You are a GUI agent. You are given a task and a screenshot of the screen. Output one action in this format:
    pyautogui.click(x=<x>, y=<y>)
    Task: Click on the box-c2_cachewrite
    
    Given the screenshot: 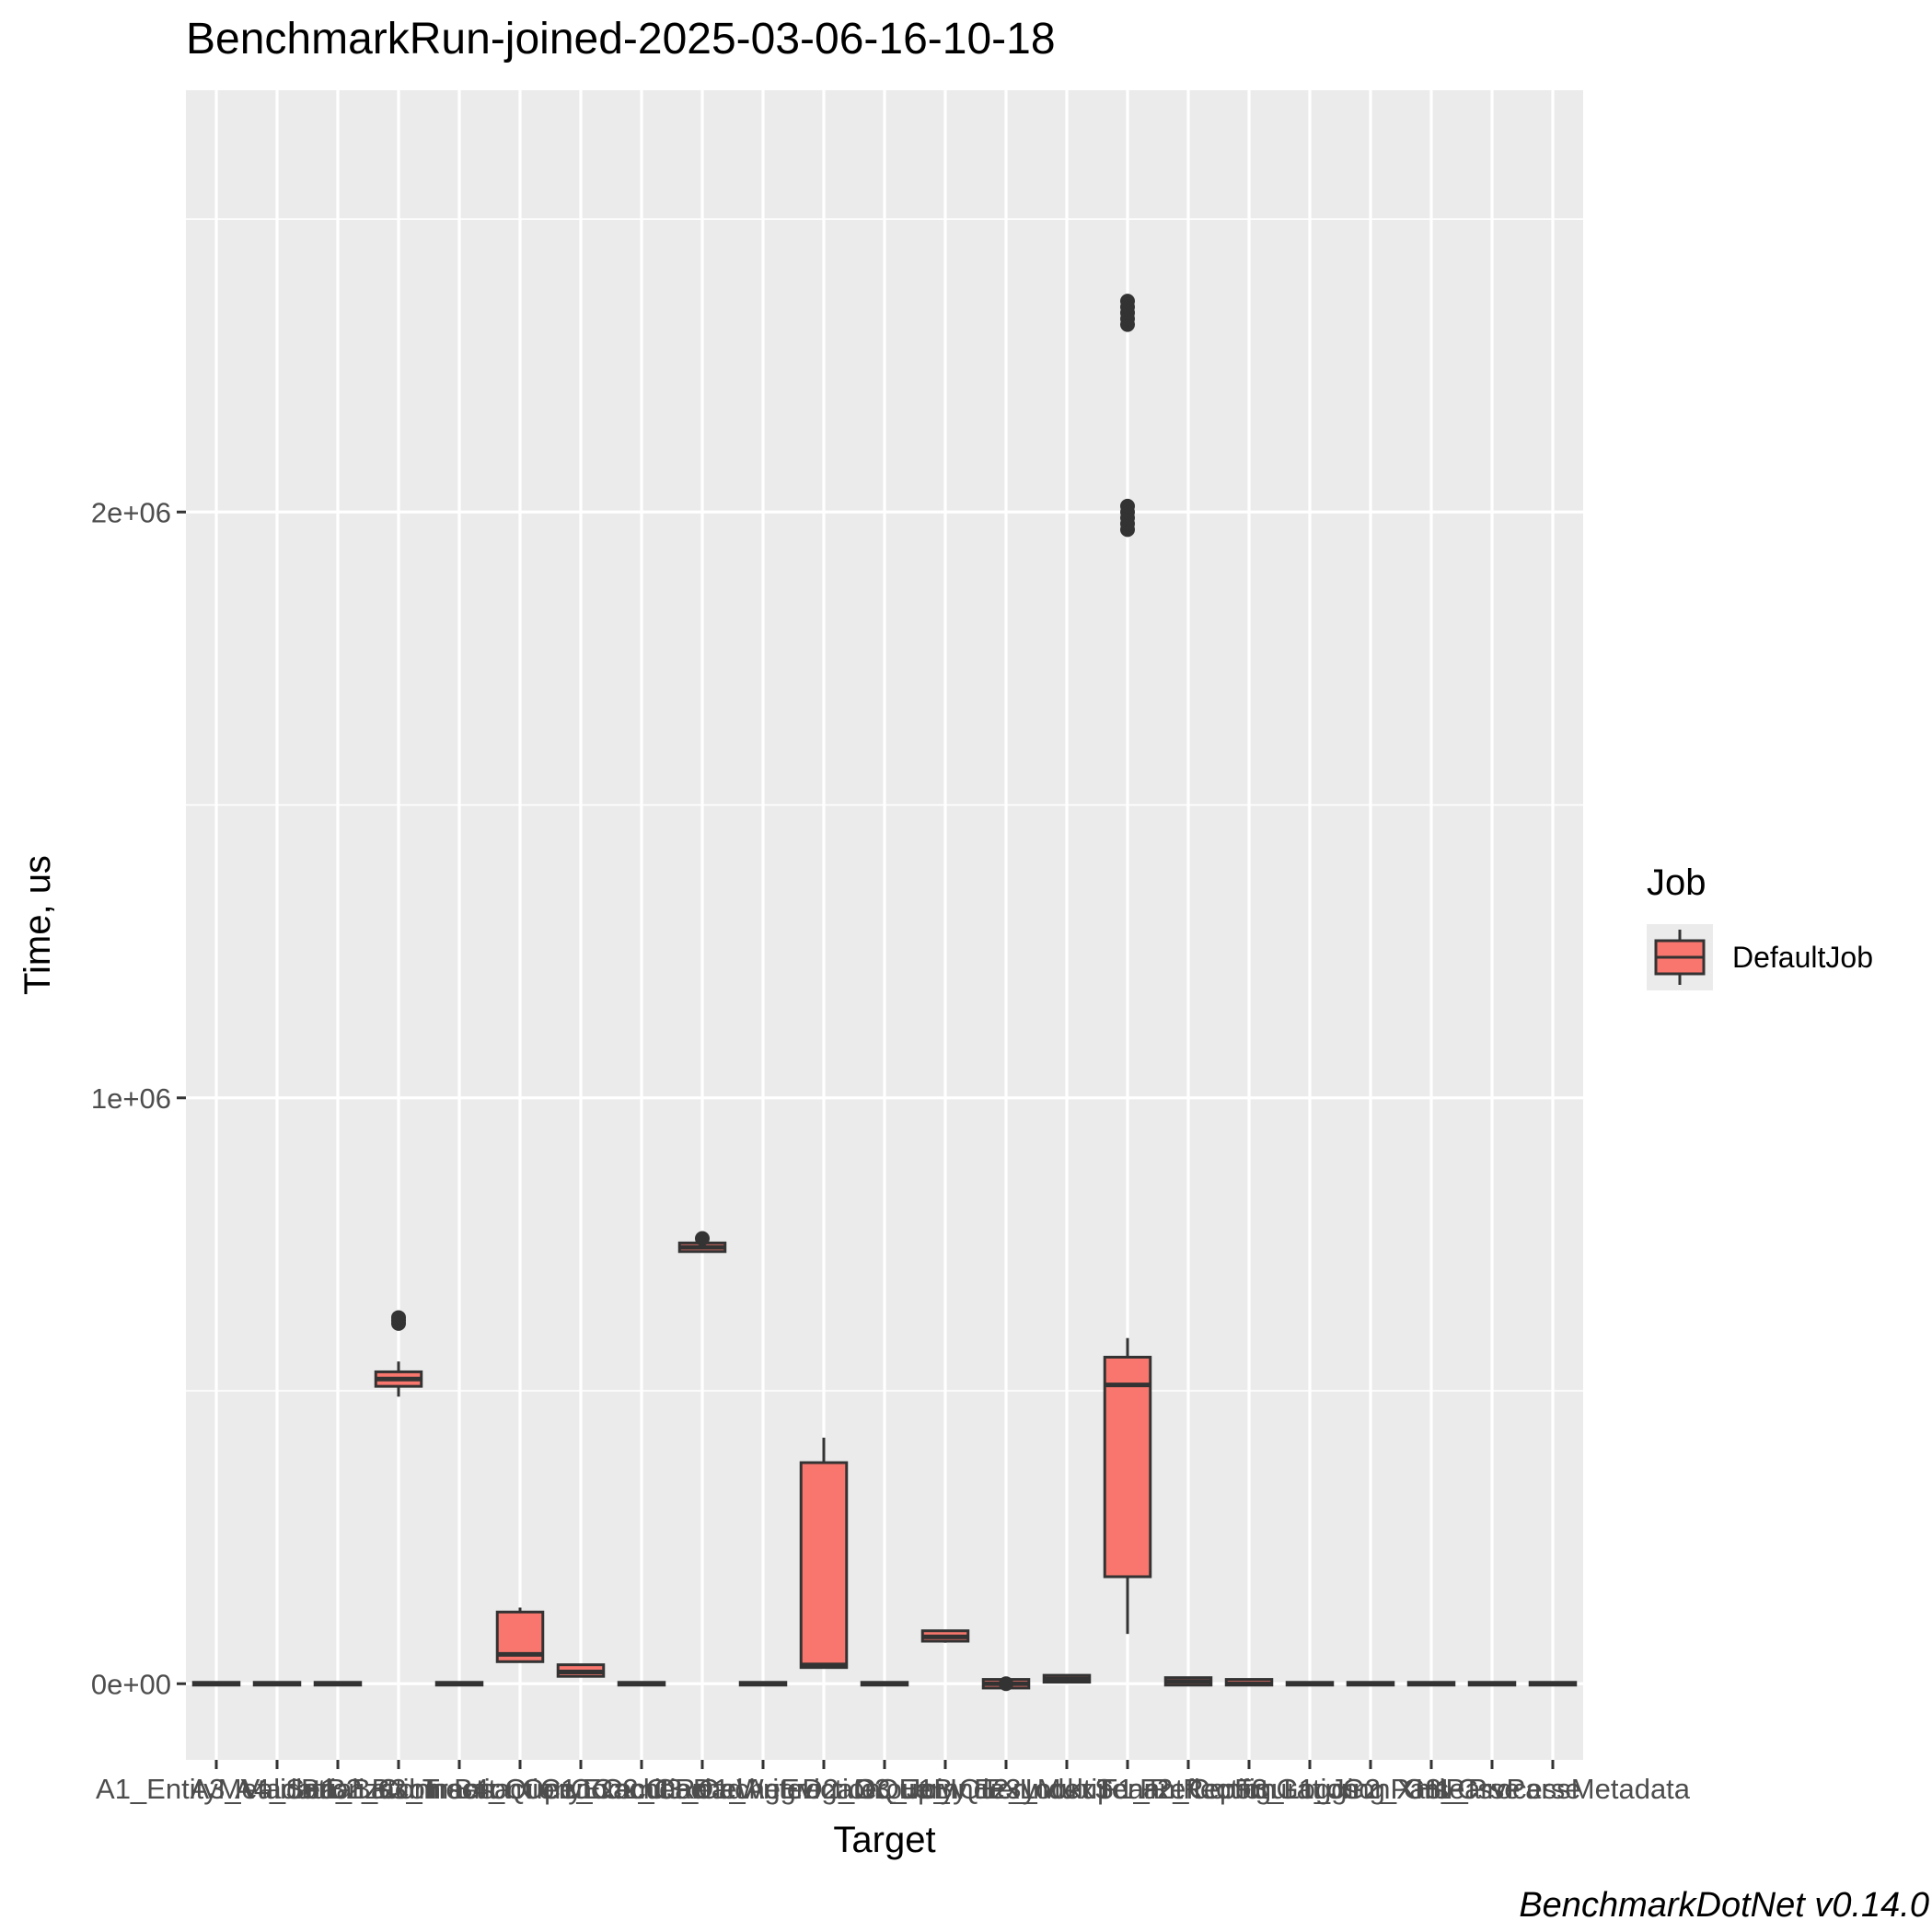 What is the action you would take?
    pyautogui.click(x=702, y=1243)
    